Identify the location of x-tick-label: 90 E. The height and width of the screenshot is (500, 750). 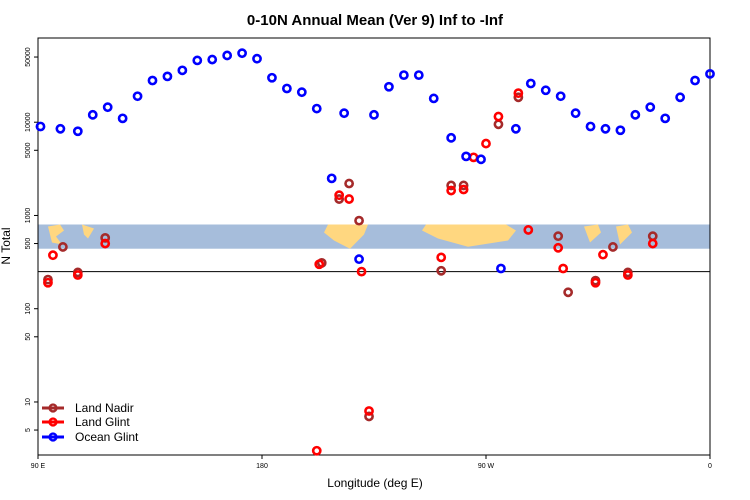
(38, 466).